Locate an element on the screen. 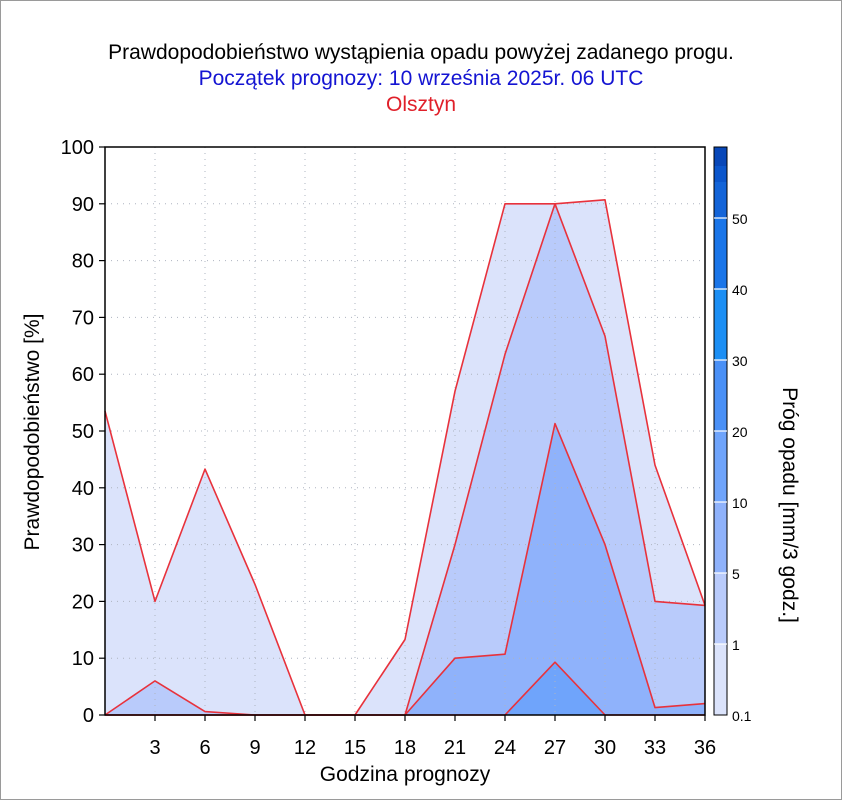 Image resolution: width=842 pixels, height=800 pixels. colorbar-label: Próg opadu [mm/3 godz.] is located at coordinates (789, 505).